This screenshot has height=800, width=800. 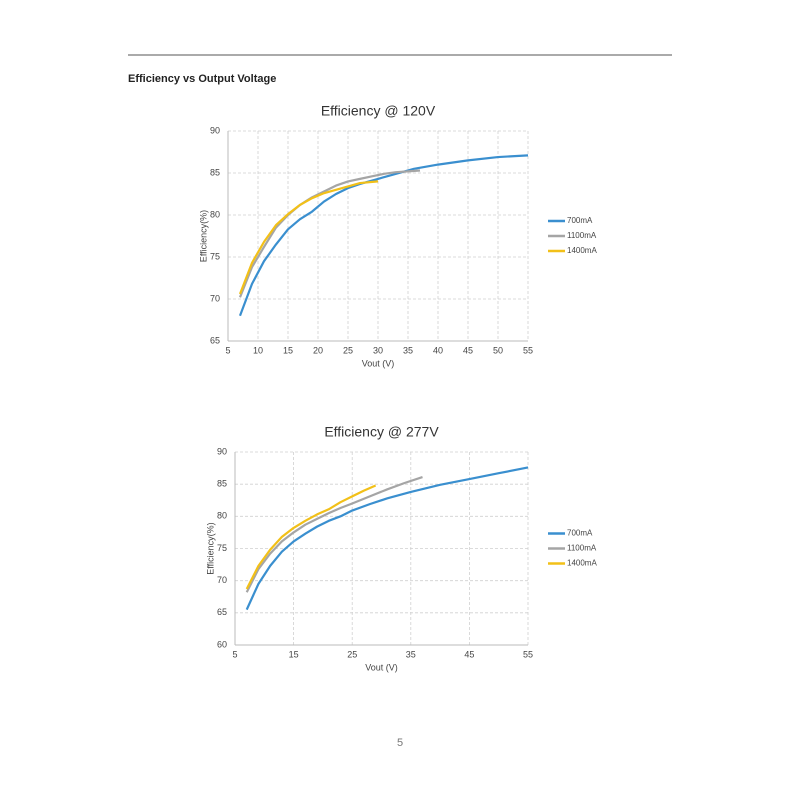 I want to click on chart-title: Efficiency @ 120V, so click(x=378, y=111).